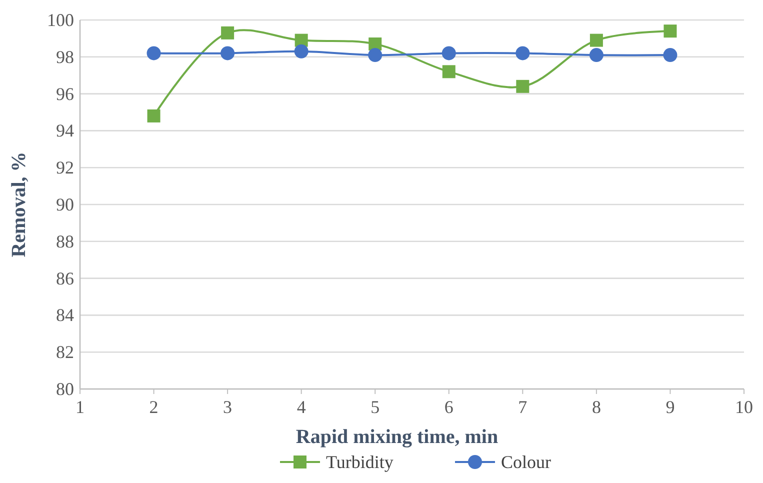 The height and width of the screenshot is (483, 763). What do you see at coordinates (526, 462) in the screenshot?
I see `legend-label: Colour` at bounding box center [526, 462].